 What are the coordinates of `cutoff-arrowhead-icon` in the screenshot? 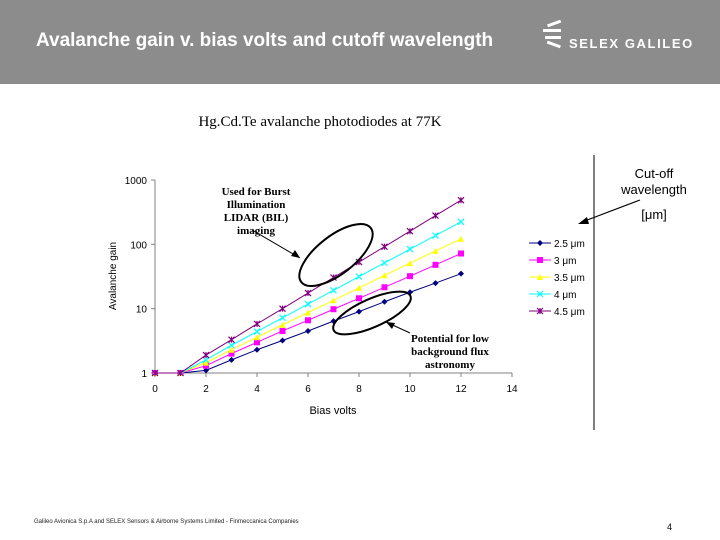 It's located at (583, 220).